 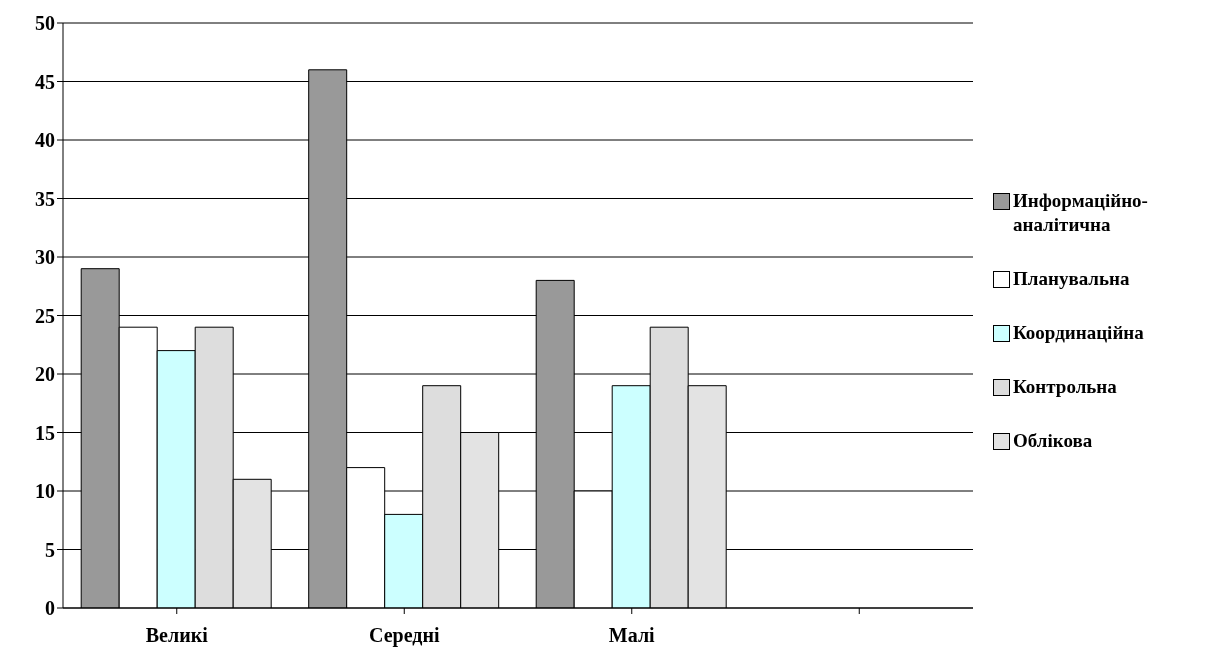 What do you see at coordinates (404, 636) in the screenshot?
I see `x-tick-label: Середні` at bounding box center [404, 636].